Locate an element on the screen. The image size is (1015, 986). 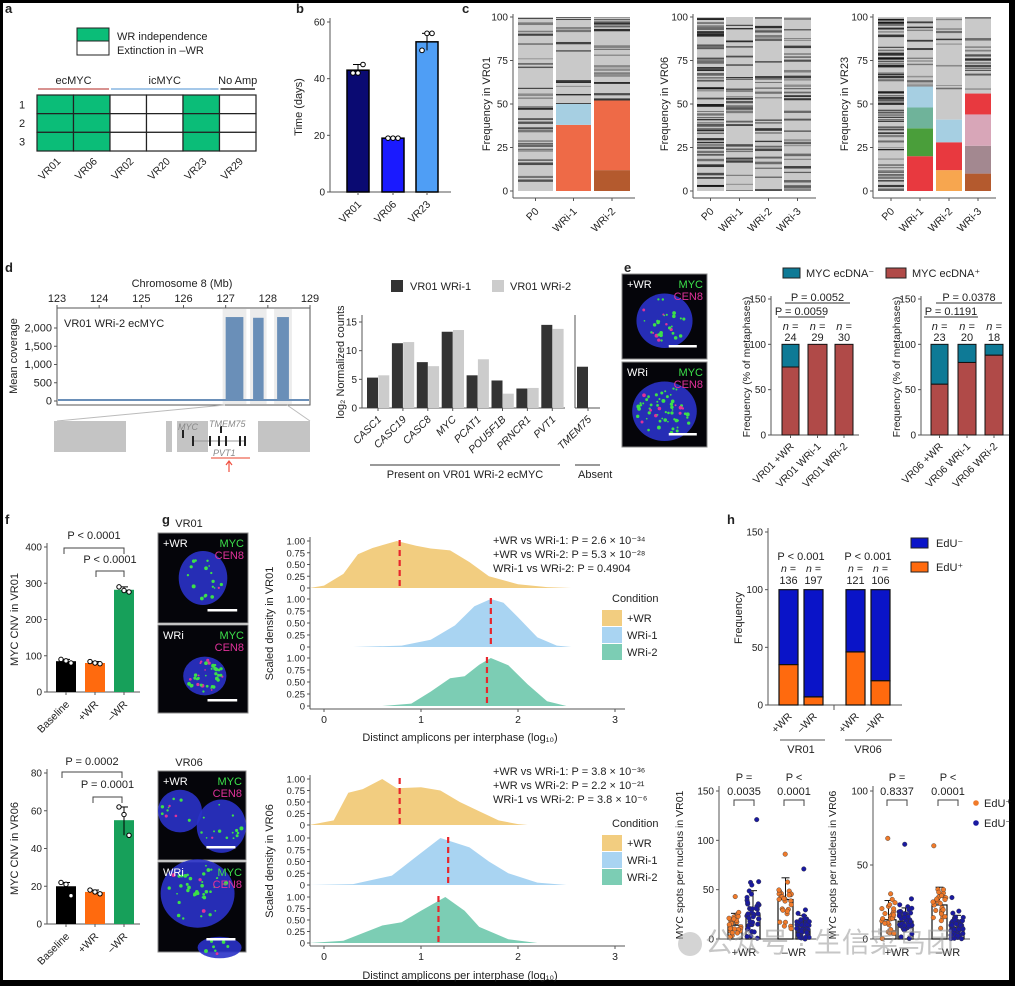
y-axis-label: MYC CNV in VR06 is located at coordinates (15, 848).